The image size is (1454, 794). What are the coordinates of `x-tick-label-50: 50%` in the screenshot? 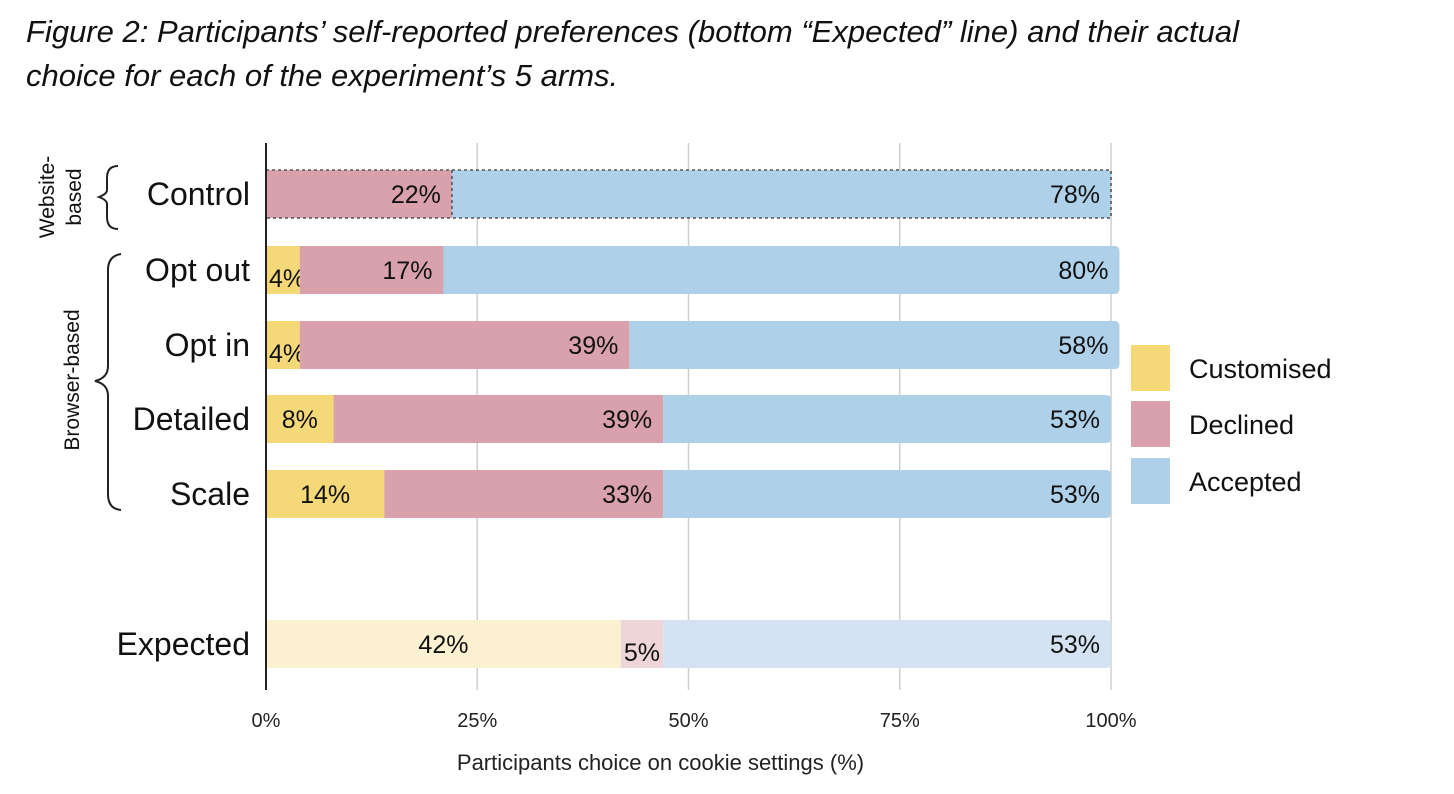 It's located at (688, 721).